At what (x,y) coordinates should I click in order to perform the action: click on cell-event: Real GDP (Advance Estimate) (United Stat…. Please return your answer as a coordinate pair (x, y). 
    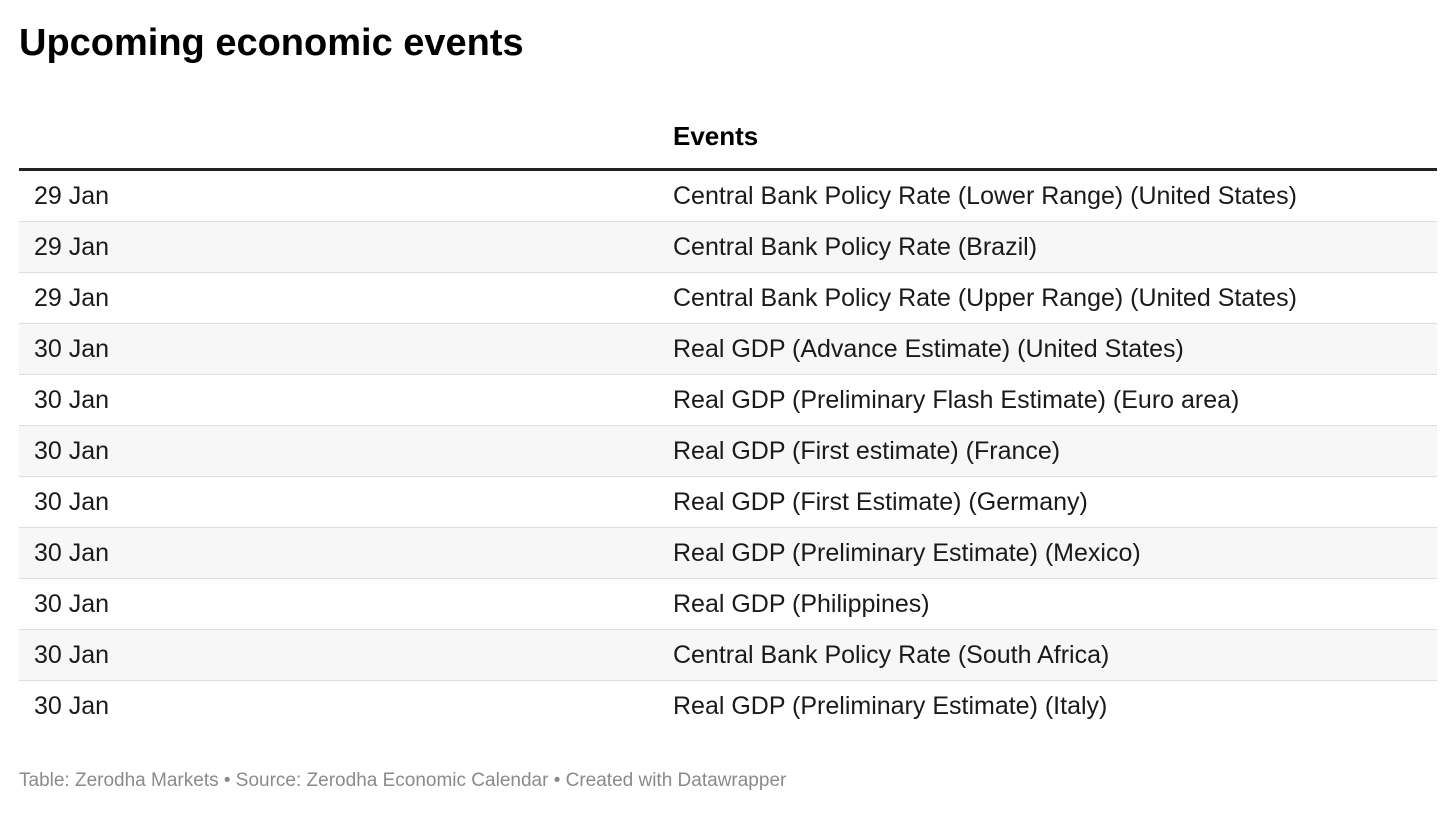
    Looking at the image, I should click on (928, 349).